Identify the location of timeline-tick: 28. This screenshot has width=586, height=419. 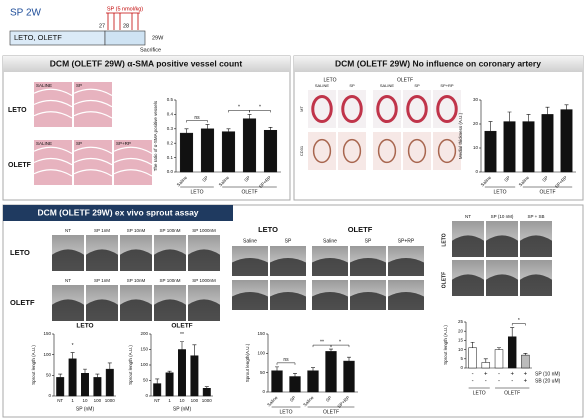
(126, 26).